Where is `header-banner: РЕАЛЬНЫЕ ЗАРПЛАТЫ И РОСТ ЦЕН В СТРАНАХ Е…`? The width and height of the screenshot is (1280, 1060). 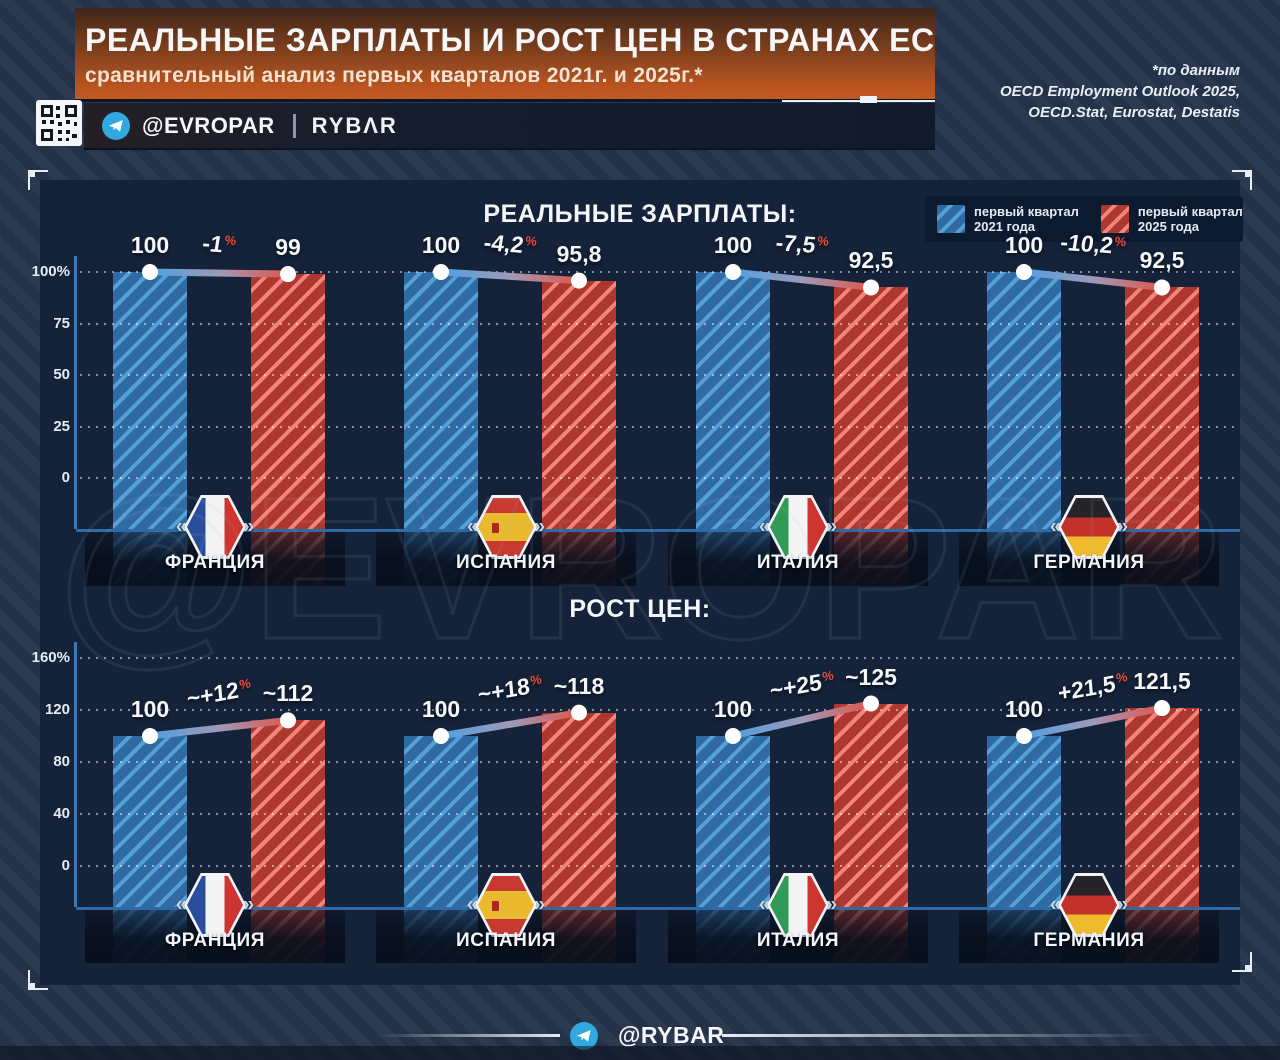
header-banner: РЕАЛЬНЫЕ ЗАРПЛАТЫ И РОСТ ЦЕН В СТРАНАХ Е… is located at coordinates (505, 55).